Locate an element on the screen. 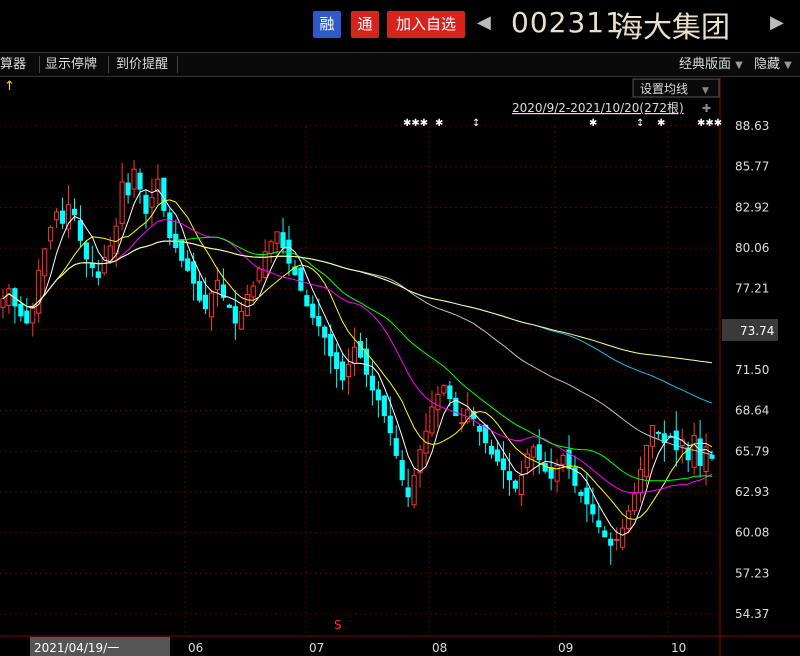 The height and width of the screenshot is (656, 800). triangle-right-icon: ▶ is located at coordinates (777, 22).